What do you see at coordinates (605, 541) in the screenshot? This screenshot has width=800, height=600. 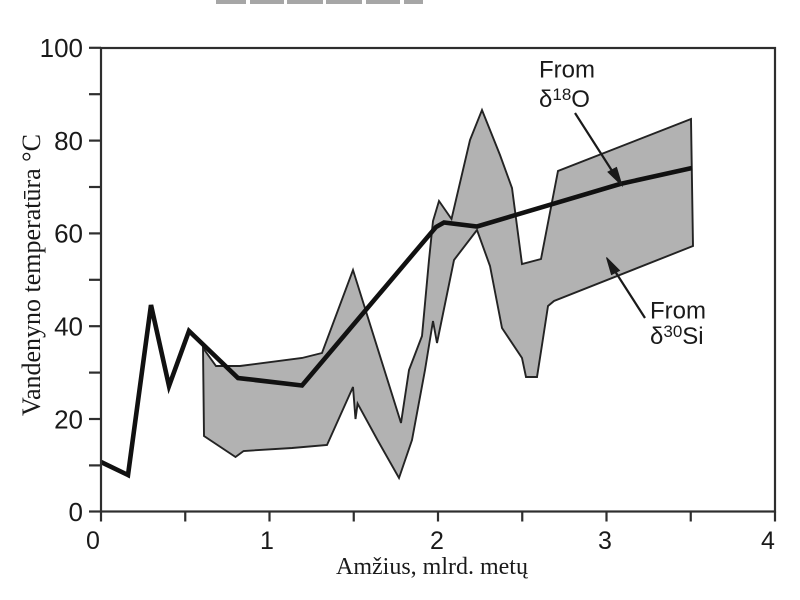 I see `svg-text: 3` at bounding box center [605, 541].